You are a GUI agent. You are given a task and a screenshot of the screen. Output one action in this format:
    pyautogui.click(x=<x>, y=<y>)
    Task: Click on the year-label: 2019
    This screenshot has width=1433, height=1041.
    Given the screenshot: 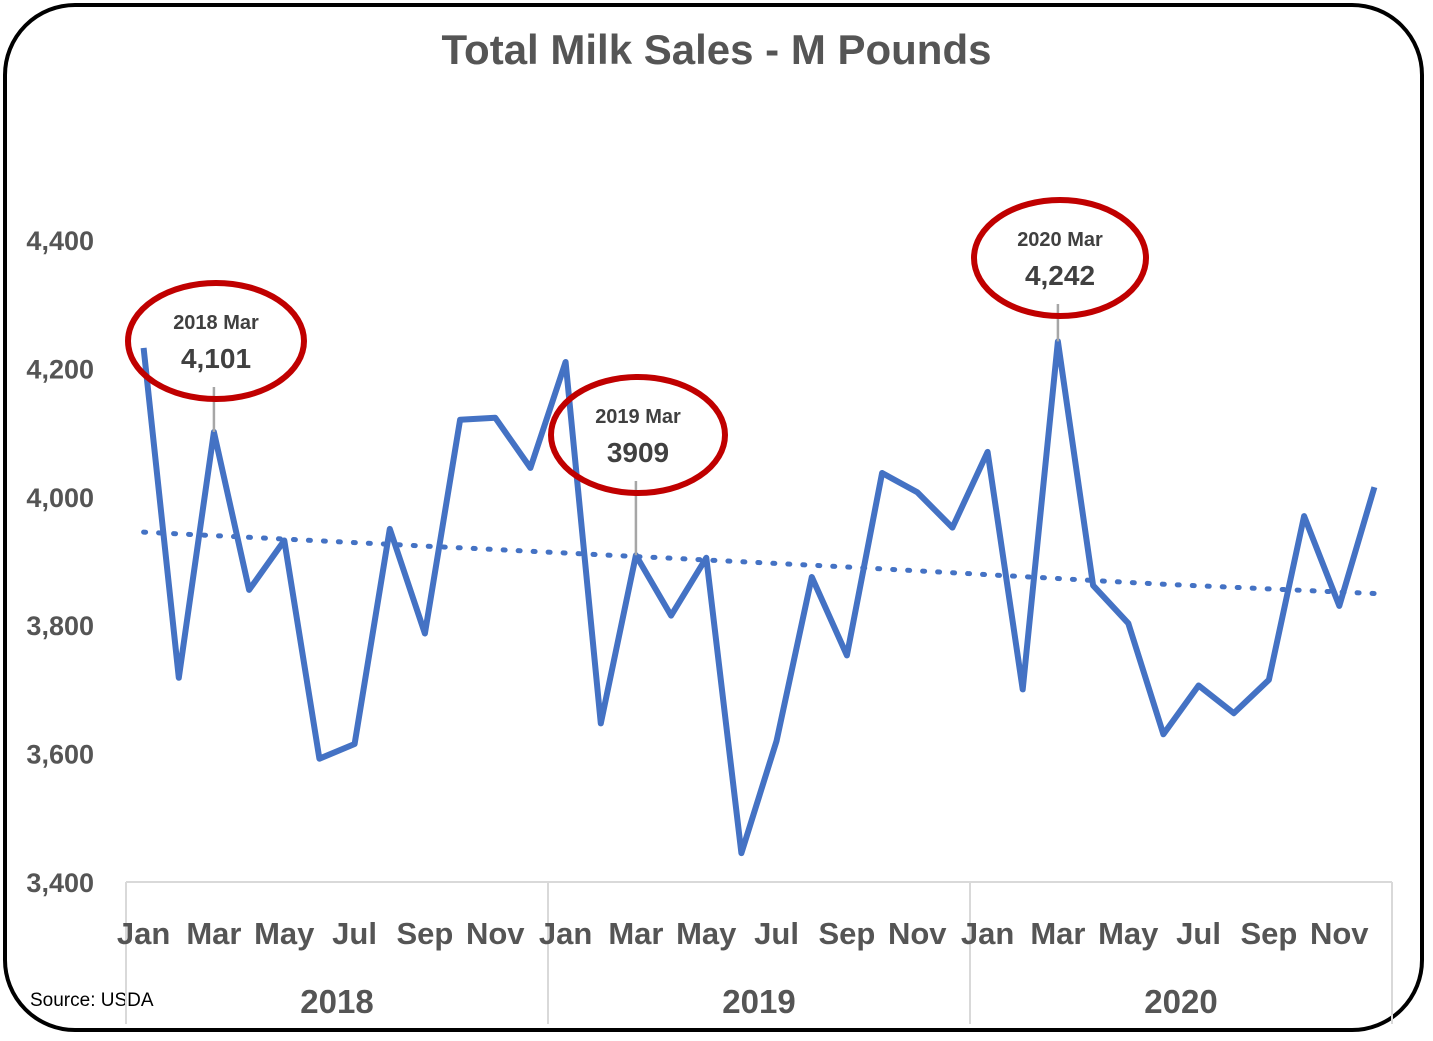 What is the action you would take?
    pyautogui.click(x=758, y=1001)
    